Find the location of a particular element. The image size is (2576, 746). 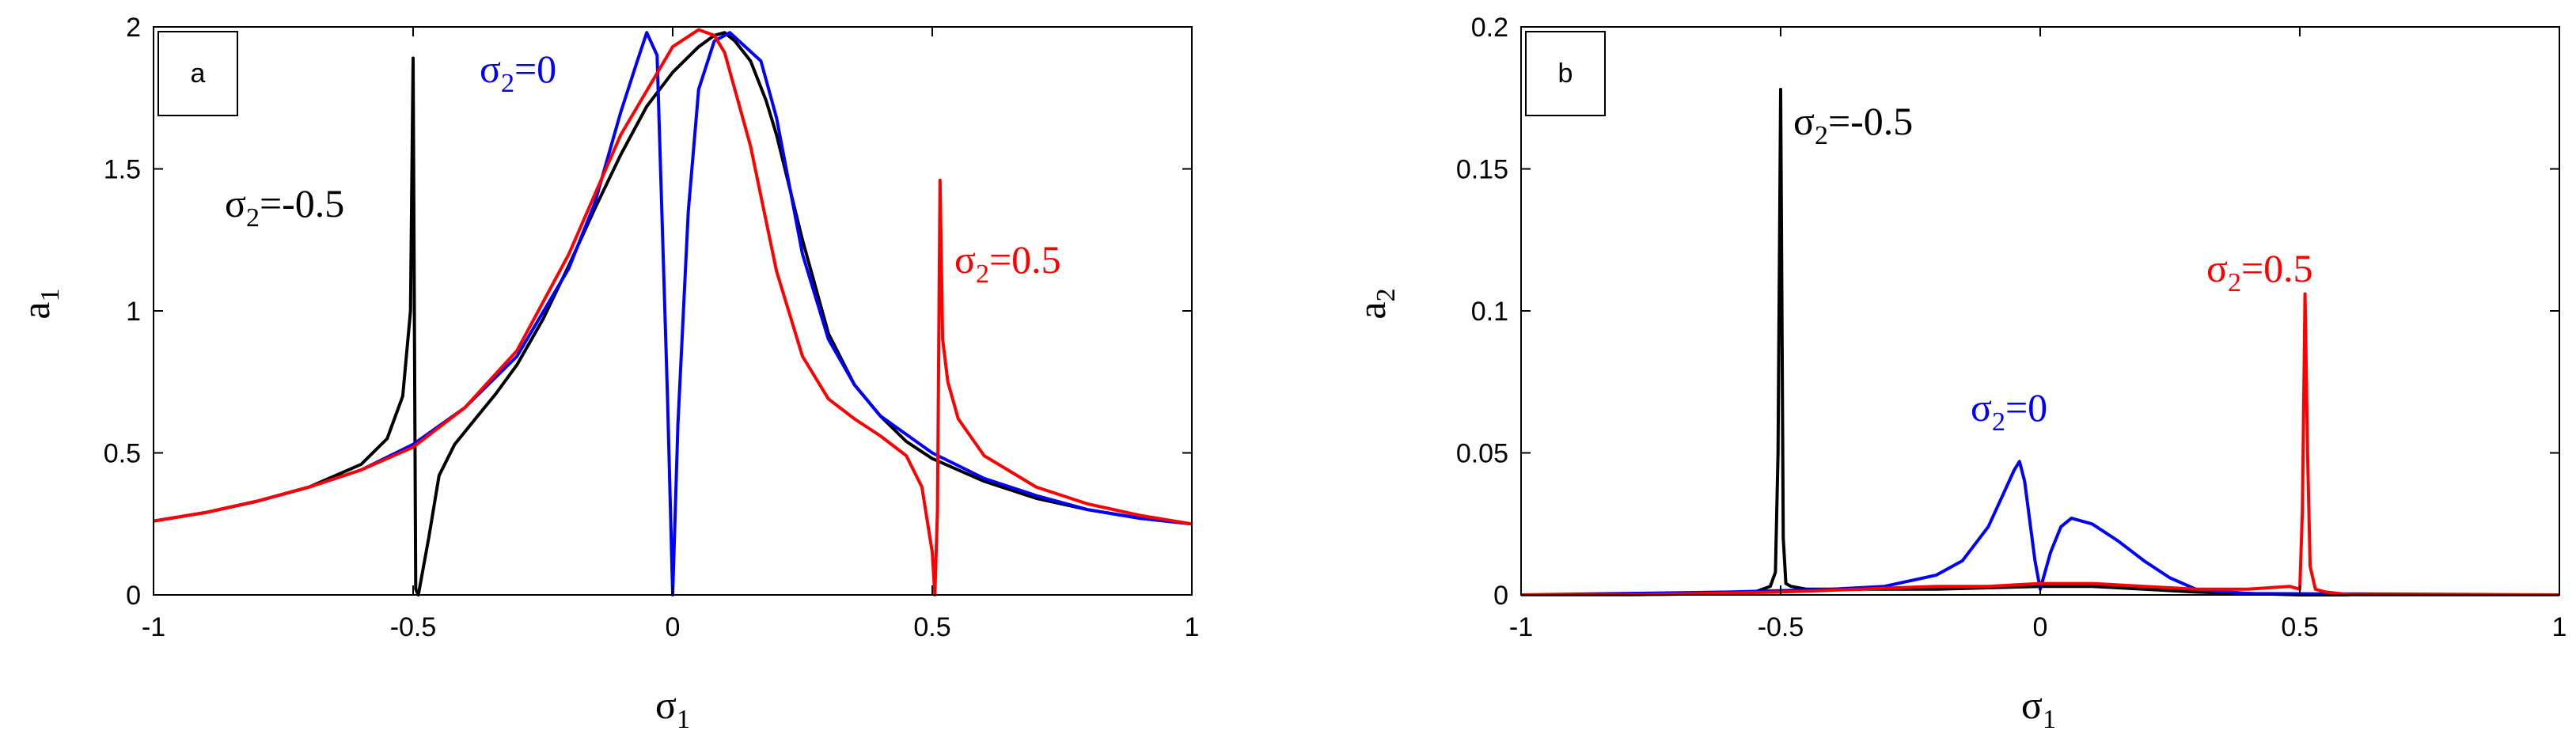

panel-b-annotation-sigma2-neg0.5: σ2=-0.5 is located at coordinates (1853, 124).